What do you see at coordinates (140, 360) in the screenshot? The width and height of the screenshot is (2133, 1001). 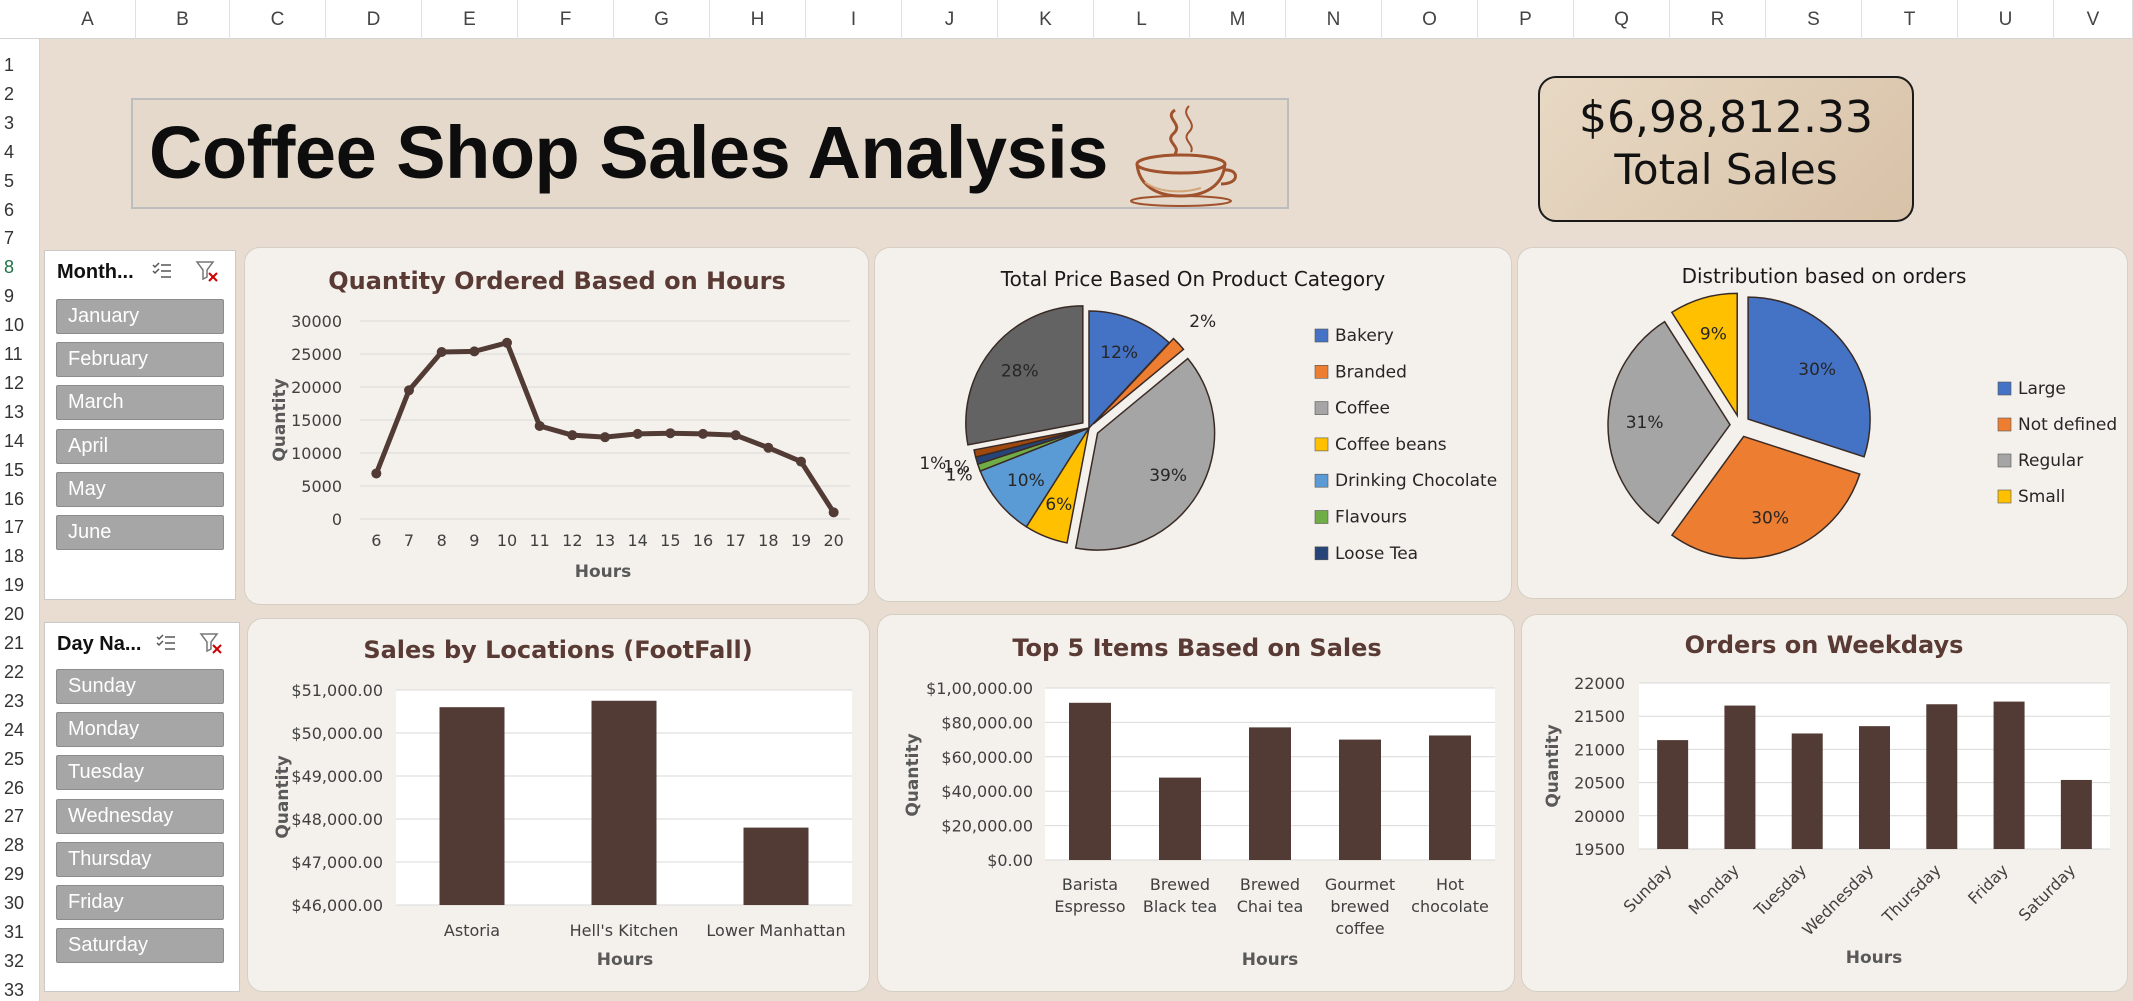 I see `slicer-item-february: February` at bounding box center [140, 360].